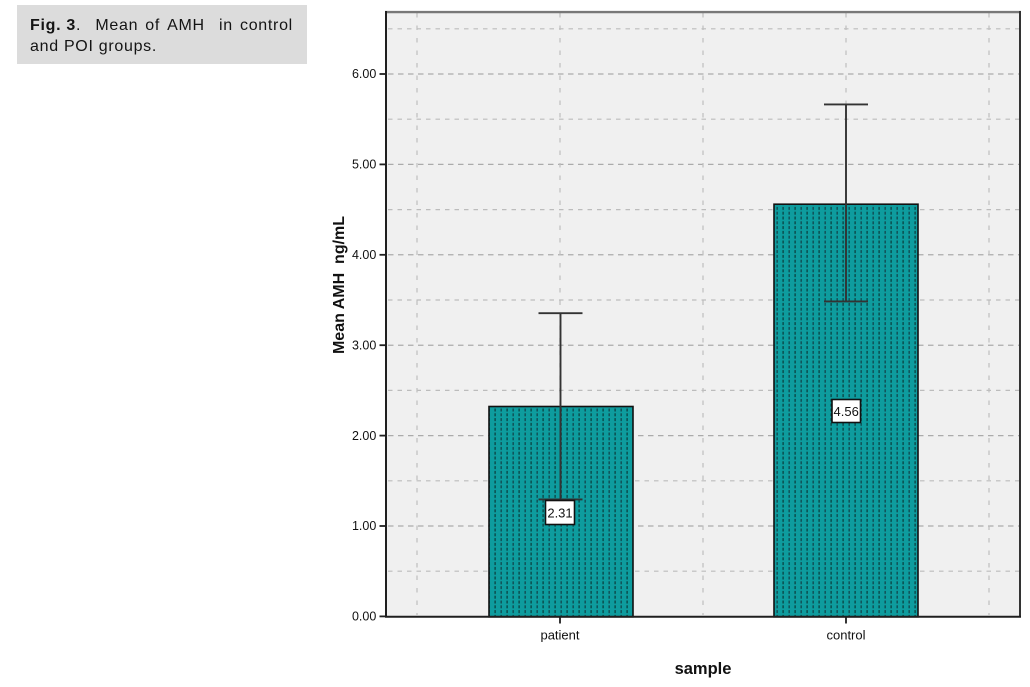  Describe the element at coordinates (559, 512) in the screenshot. I see `svg-text: 2.31` at that location.